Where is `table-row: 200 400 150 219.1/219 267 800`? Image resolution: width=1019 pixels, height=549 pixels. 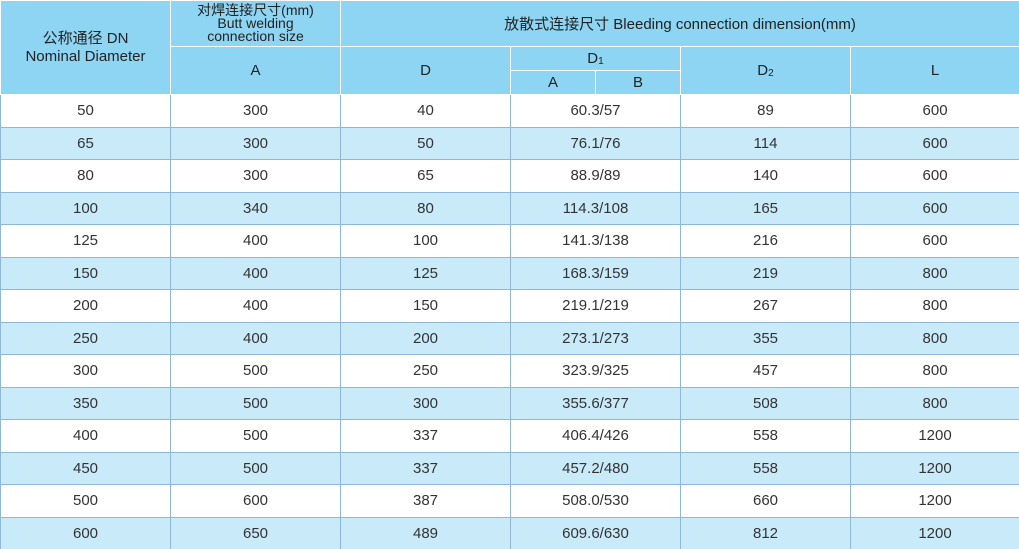
table-row: 200 400 150 219.1/219 267 800 is located at coordinates (509, 306).